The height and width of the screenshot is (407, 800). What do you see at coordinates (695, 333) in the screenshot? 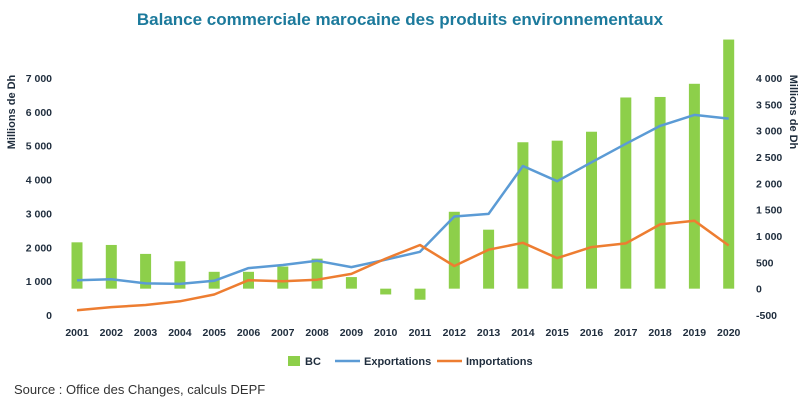
I see `x-tick-label: 2019` at bounding box center [695, 333].